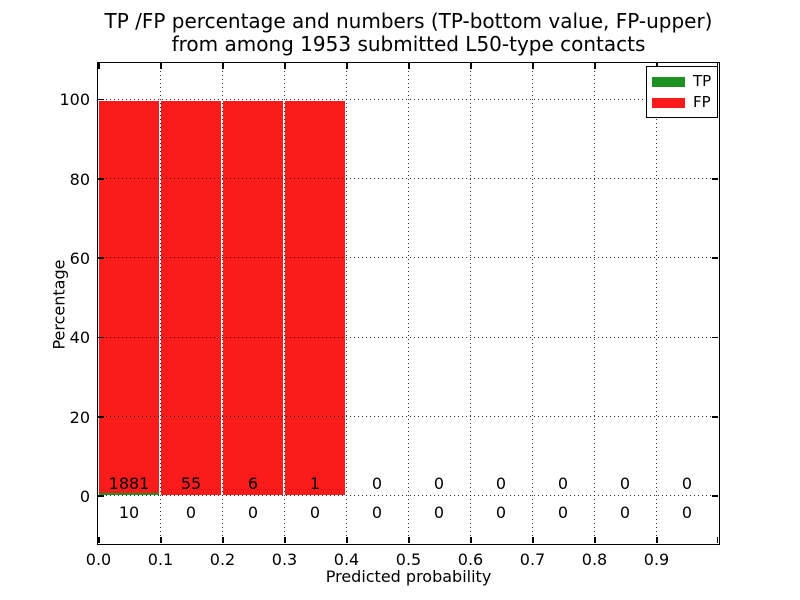  What do you see at coordinates (79, 258) in the screenshot?
I see `y-tick-label: 60` at bounding box center [79, 258].